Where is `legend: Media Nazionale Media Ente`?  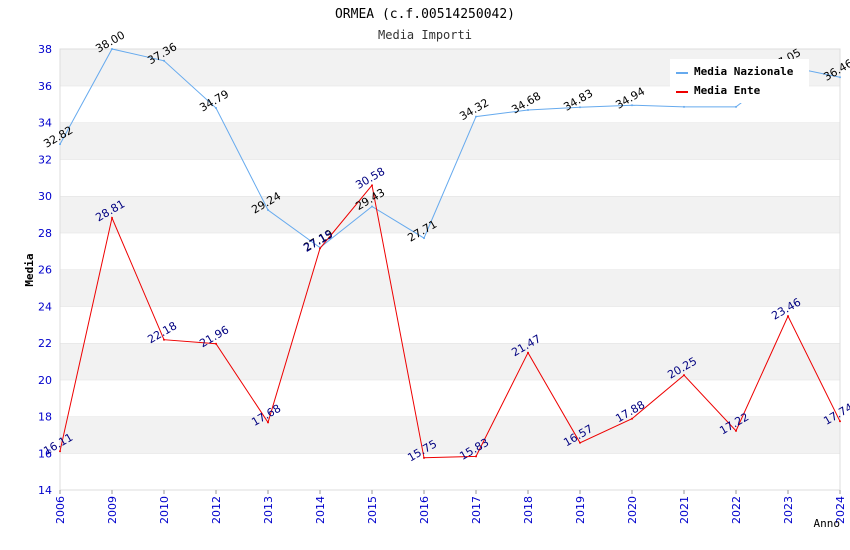
legend: Media Nazionale Media Ente is located at coordinates (739, 81).